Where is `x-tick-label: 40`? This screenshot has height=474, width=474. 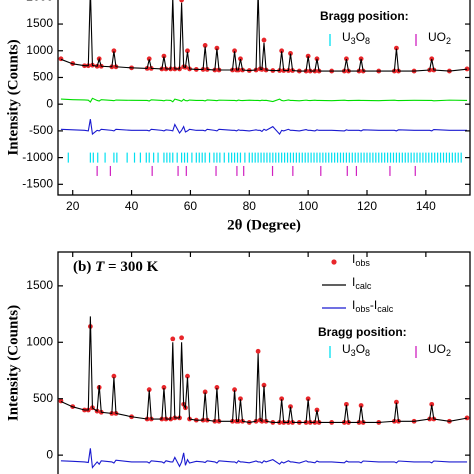 x-tick-label: 40 is located at coordinates (132, 206).